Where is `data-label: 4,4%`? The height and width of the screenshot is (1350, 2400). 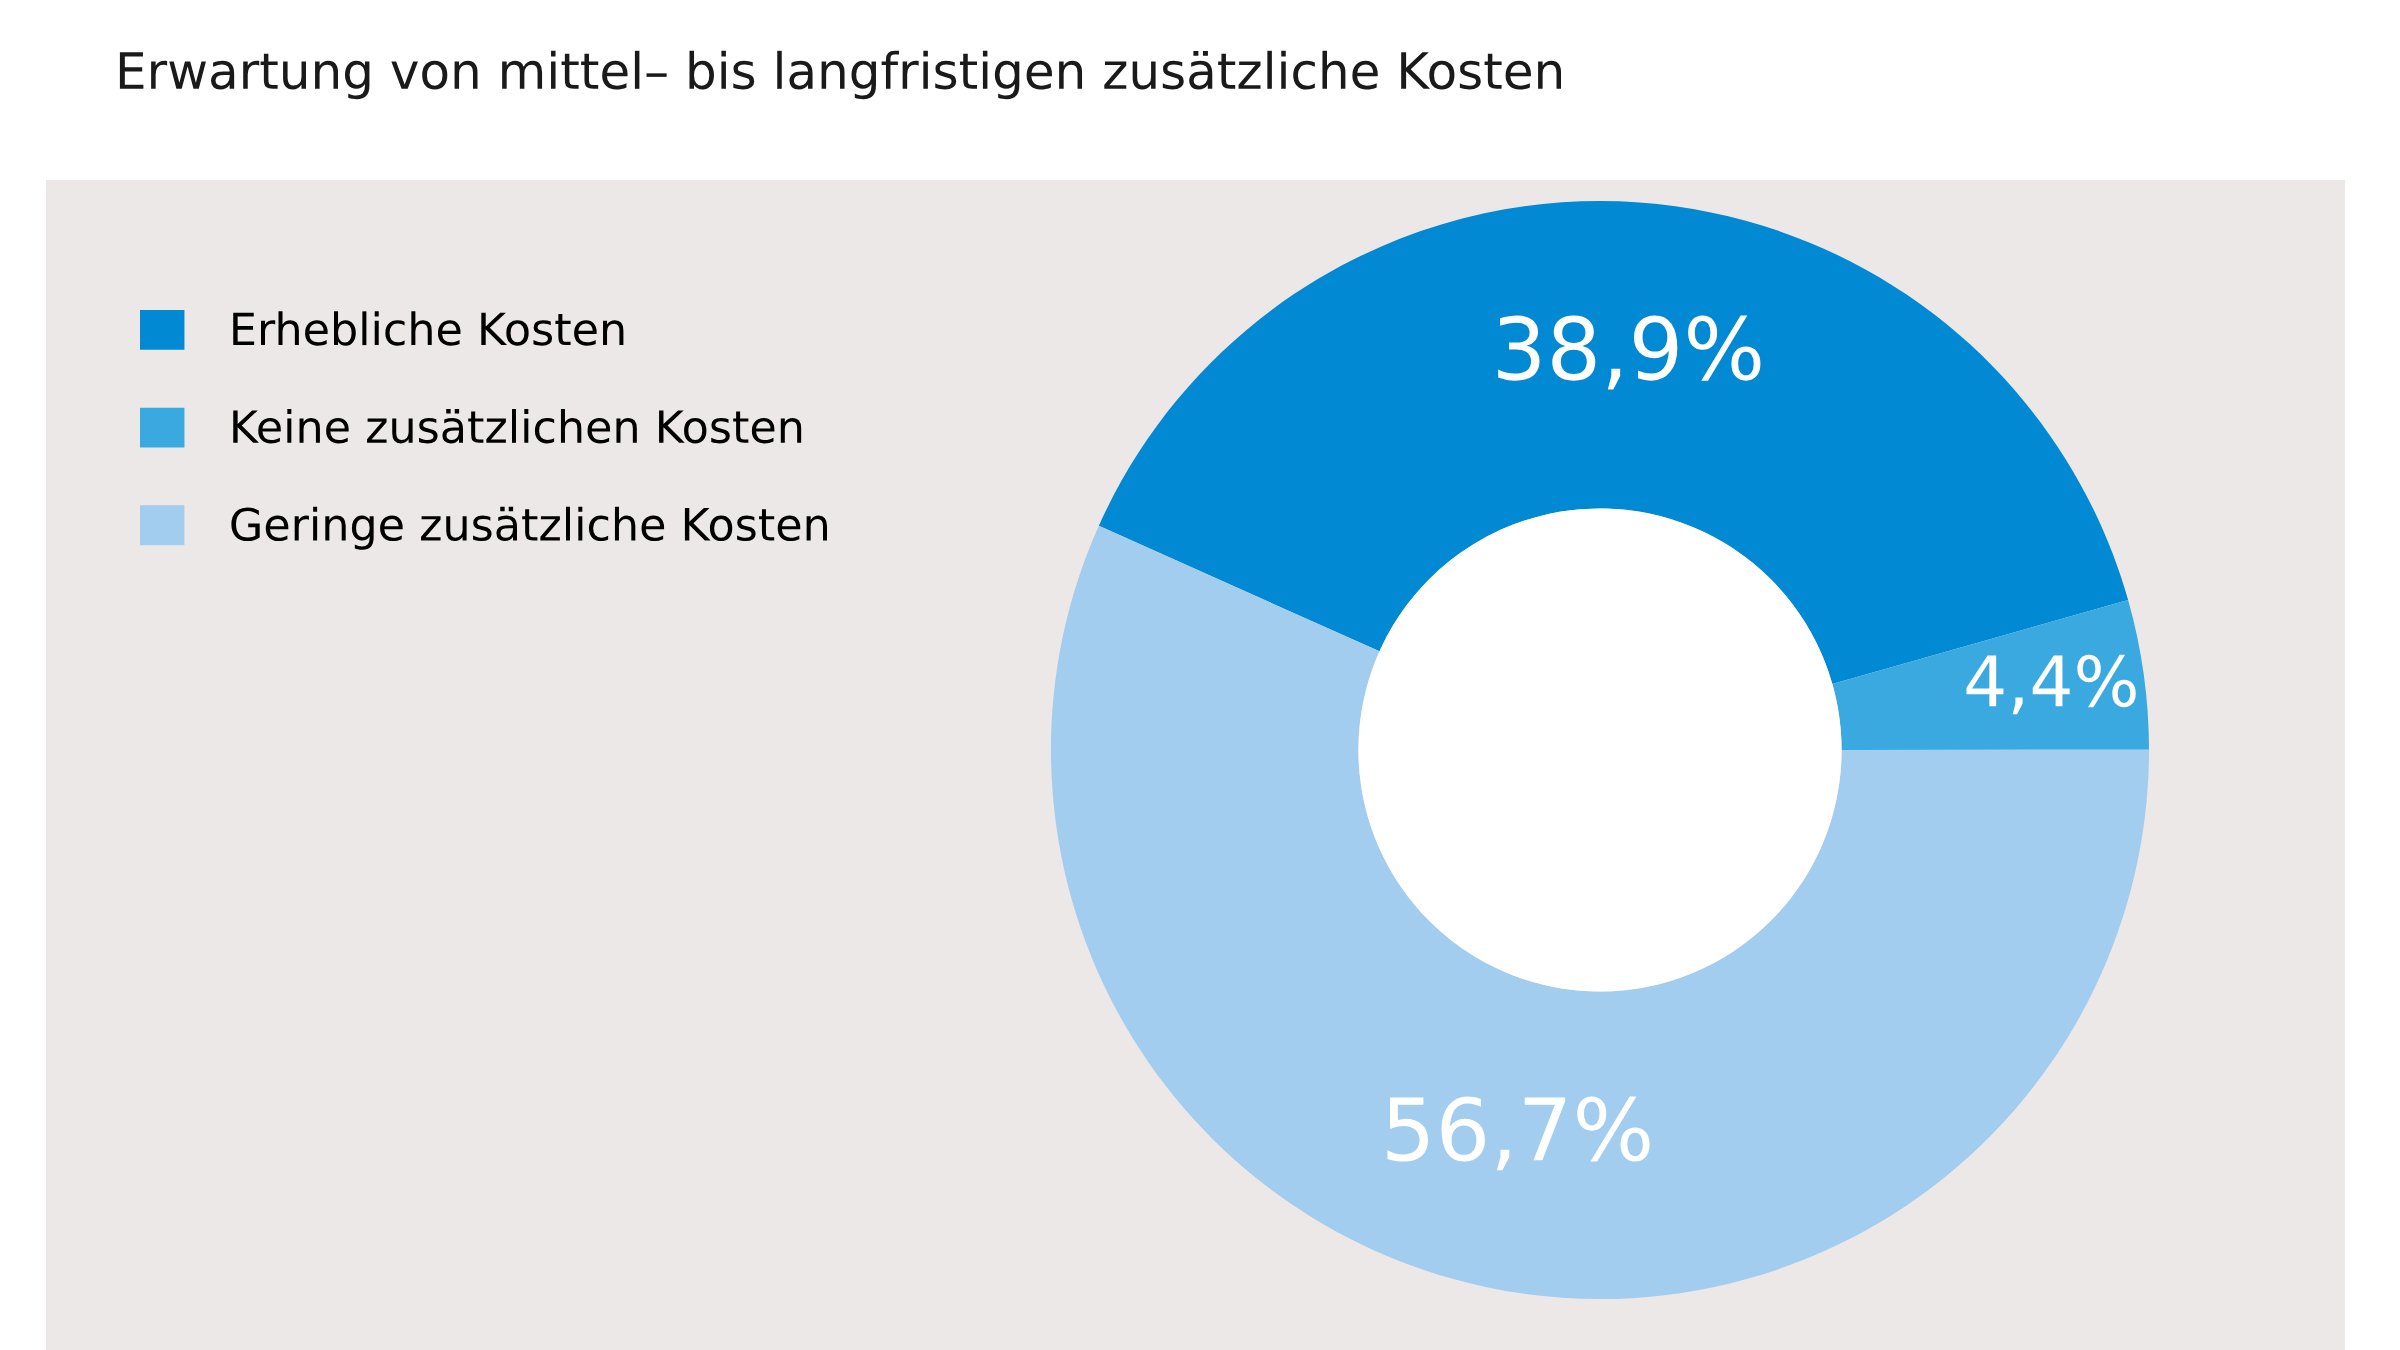 data-label: 4,4% is located at coordinates (2051, 684).